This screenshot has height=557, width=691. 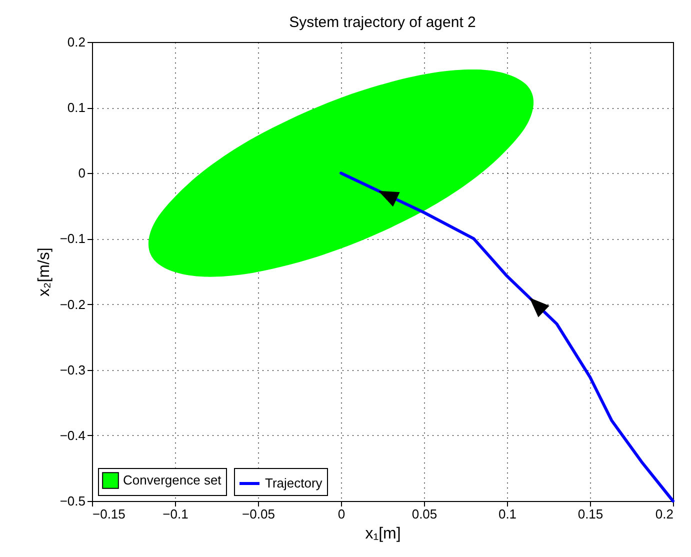 I want to click on y-tick-label: −0.2, so click(x=73, y=304).